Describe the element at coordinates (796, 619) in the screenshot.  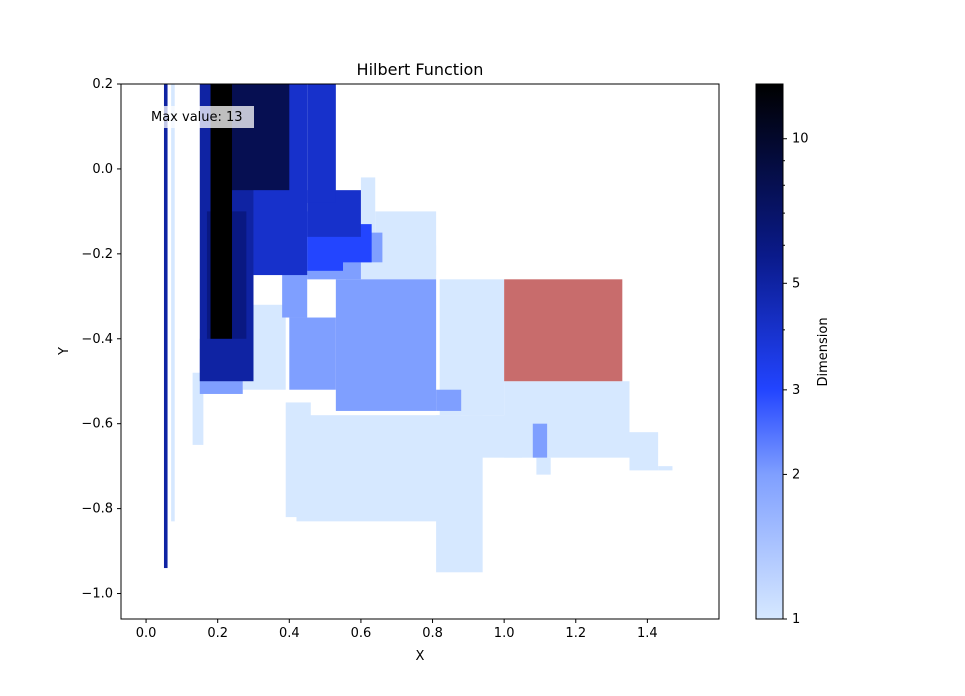
I see `colorbar-tick-label: 1` at that location.